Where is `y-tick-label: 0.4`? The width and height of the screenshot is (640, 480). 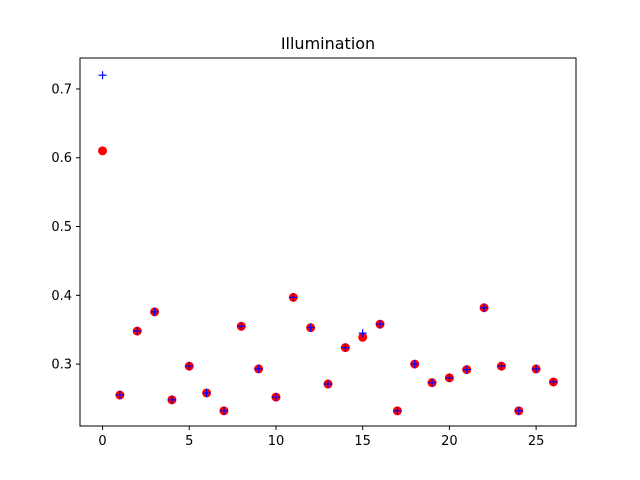 y-tick-label: 0.4 is located at coordinates (61, 296).